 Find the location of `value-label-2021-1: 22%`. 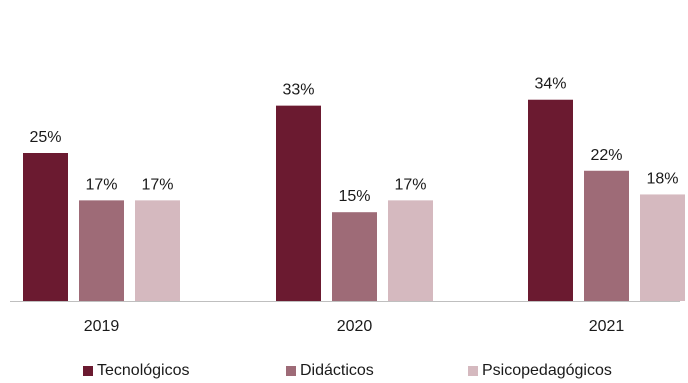

value-label-2021-1: 22% is located at coordinates (606, 155).